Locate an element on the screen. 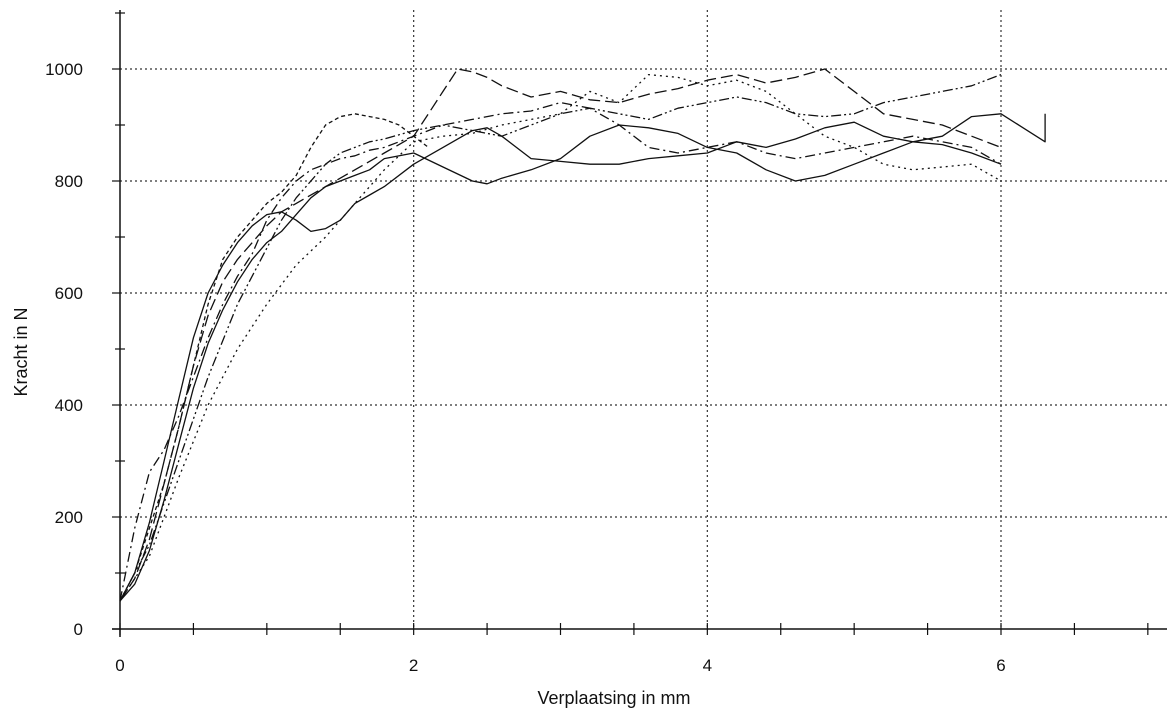 Image resolution: width=1169 pixels, height=713 pixels. x-tick-label: 2 is located at coordinates (413, 665).